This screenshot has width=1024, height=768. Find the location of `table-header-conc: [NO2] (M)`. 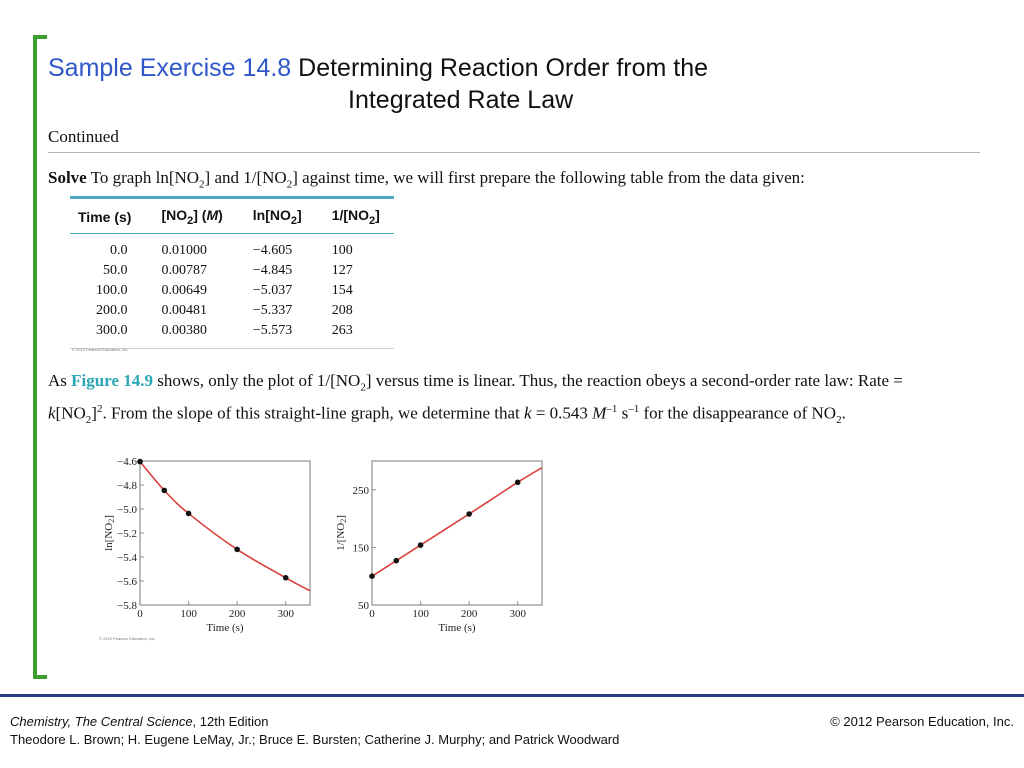

table-header-conc: [NO2] (M) is located at coordinates (199, 215).